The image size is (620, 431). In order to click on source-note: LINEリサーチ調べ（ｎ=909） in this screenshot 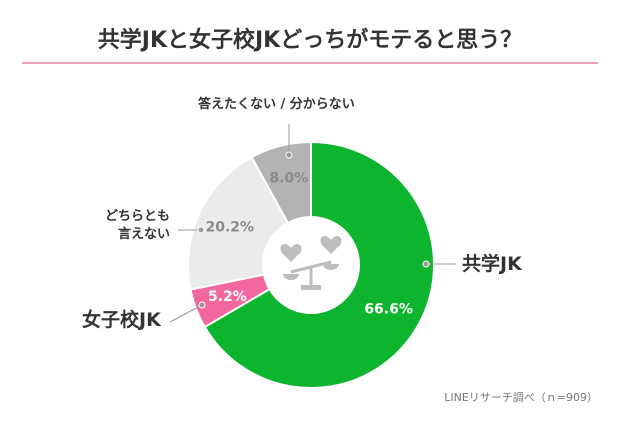, I will do `click(521, 397)`.